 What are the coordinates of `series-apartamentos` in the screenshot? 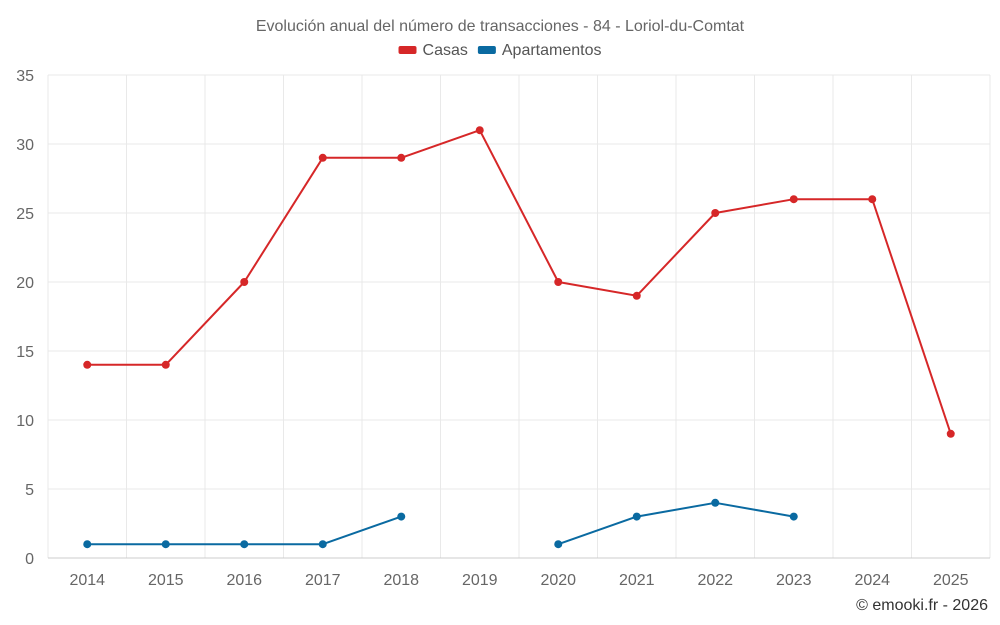 It's located at (440, 523).